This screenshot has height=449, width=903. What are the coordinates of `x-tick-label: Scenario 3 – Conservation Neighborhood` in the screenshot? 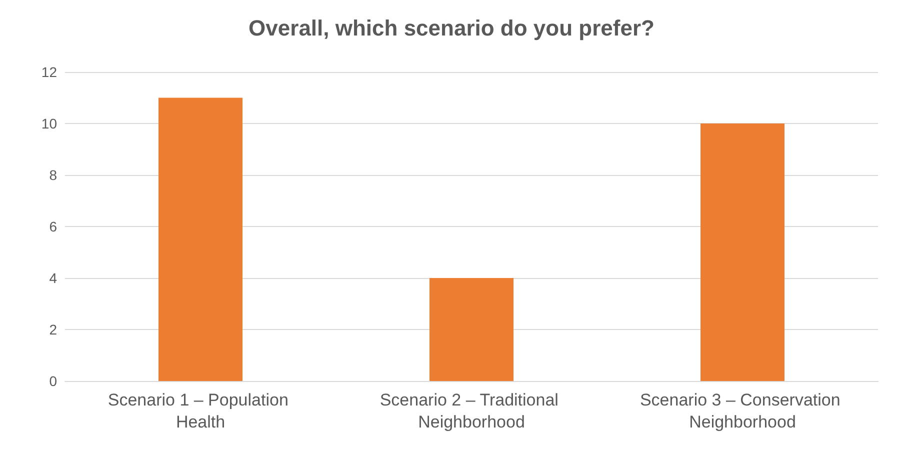 It's located at (743, 411).